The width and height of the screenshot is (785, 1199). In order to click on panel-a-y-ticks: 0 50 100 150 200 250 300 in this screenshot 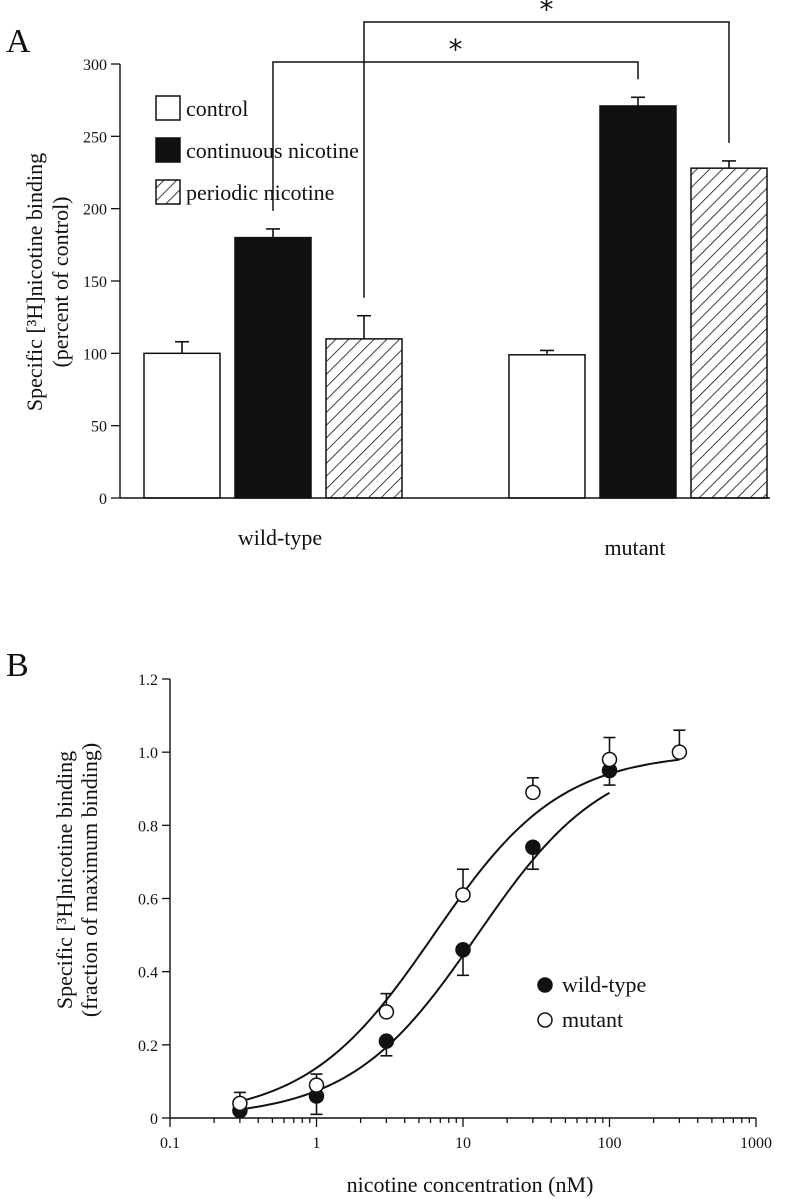, I will do `click(101, 282)`.